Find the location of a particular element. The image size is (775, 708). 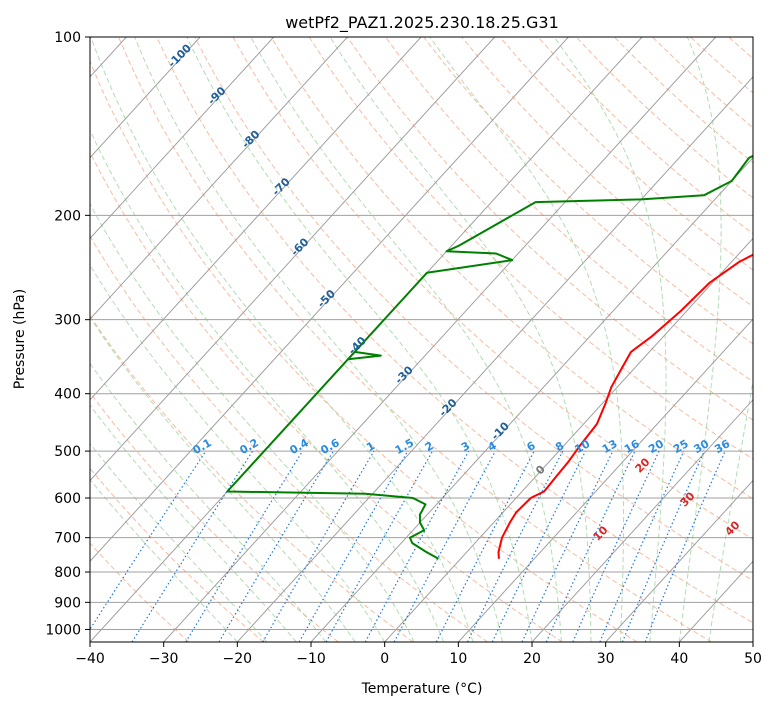

y-axis-label: Pressure (hPa) is located at coordinates (20, 339).